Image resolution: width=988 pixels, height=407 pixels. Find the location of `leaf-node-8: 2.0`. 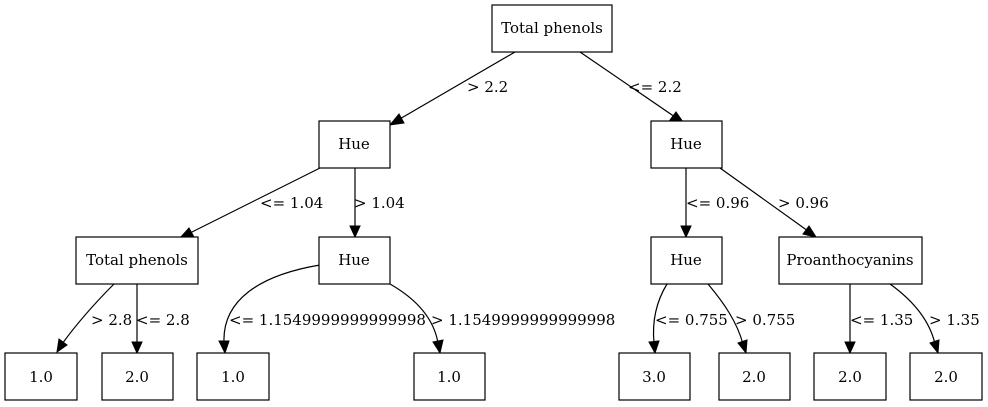

leaf-node-8: 2.0 is located at coordinates (946, 376).